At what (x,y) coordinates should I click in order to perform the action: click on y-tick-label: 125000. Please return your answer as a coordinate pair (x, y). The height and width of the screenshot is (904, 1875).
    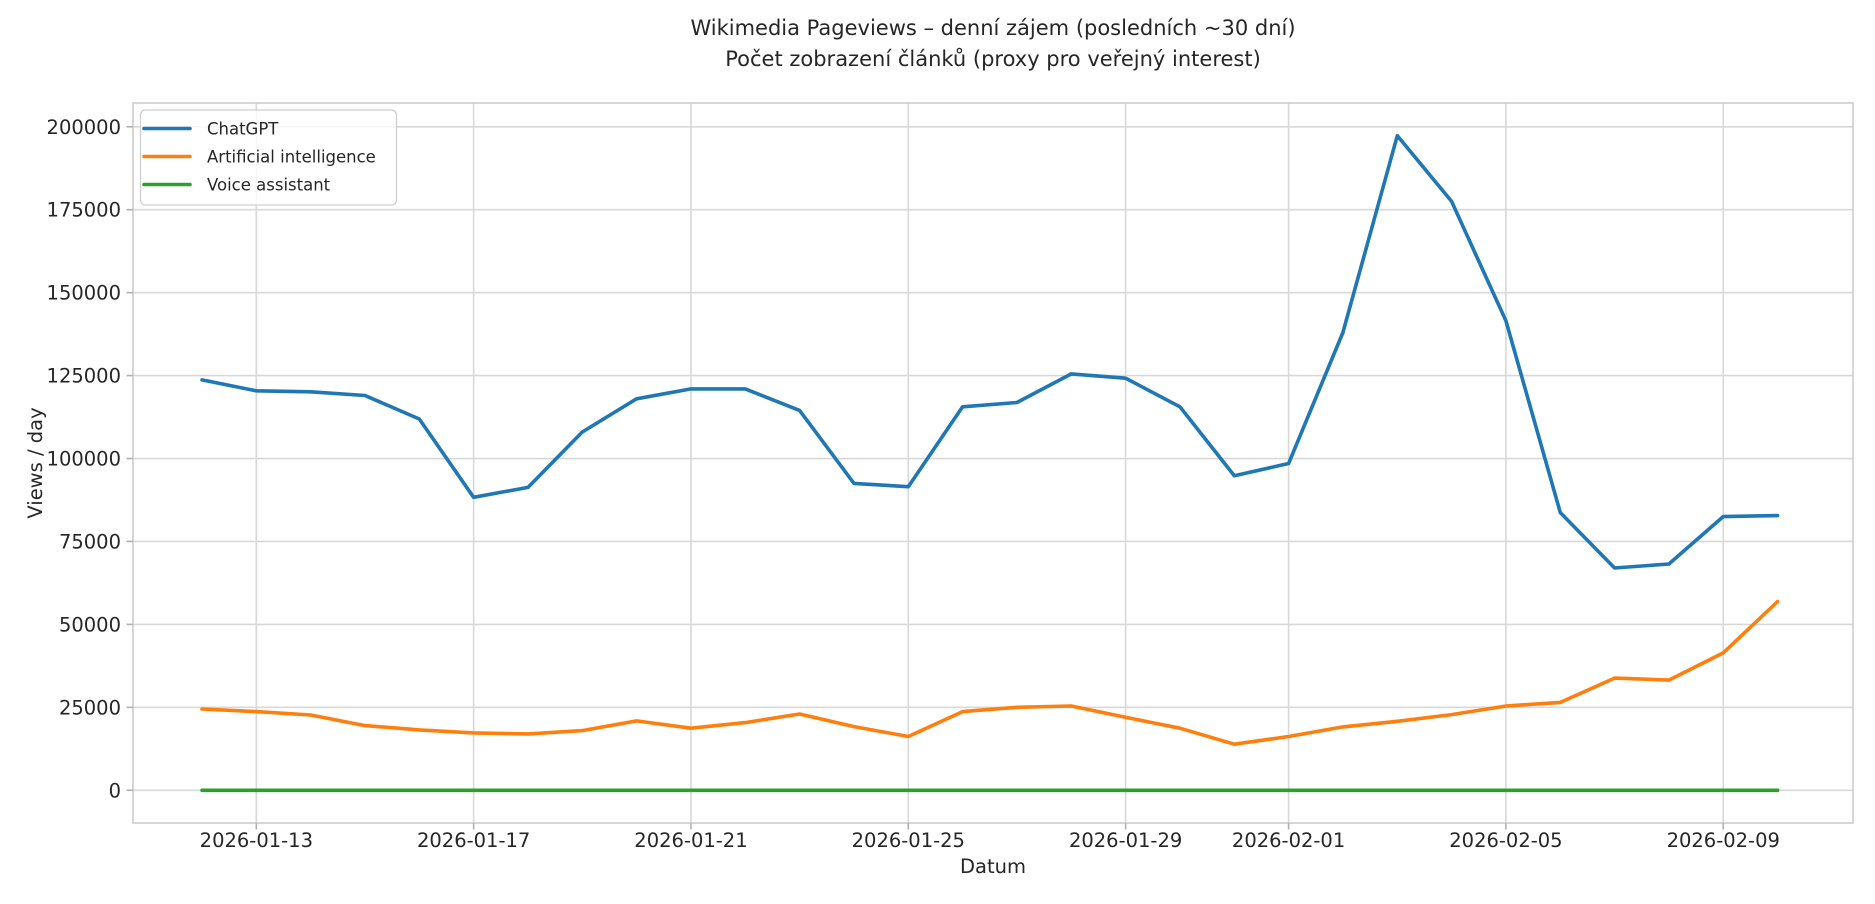
    Looking at the image, I should click on (84, 376).